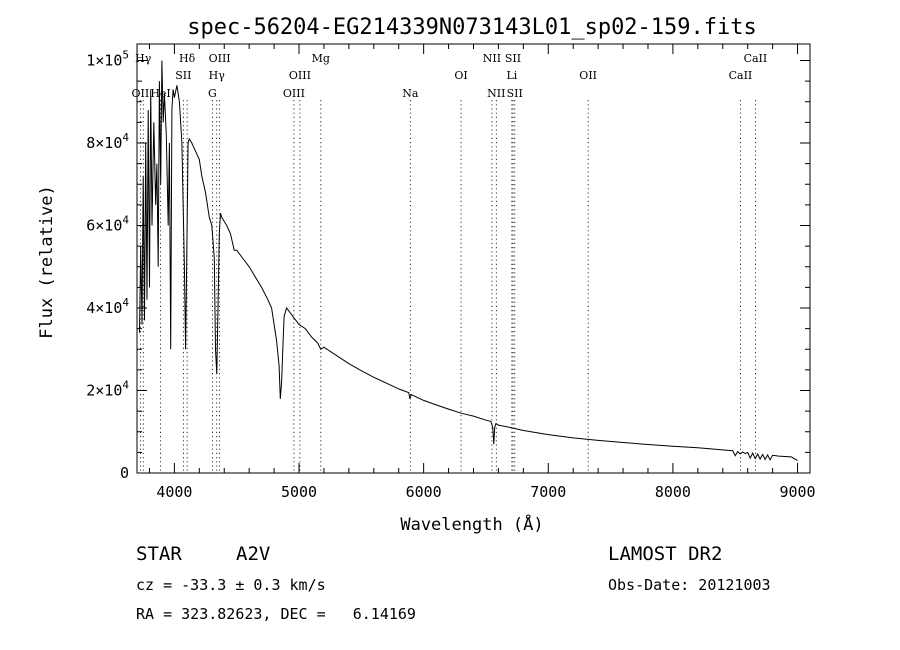  Describe the element at coordinates (511, 75) in the screenshot. I see `spectral-line-label: Li` at that location.